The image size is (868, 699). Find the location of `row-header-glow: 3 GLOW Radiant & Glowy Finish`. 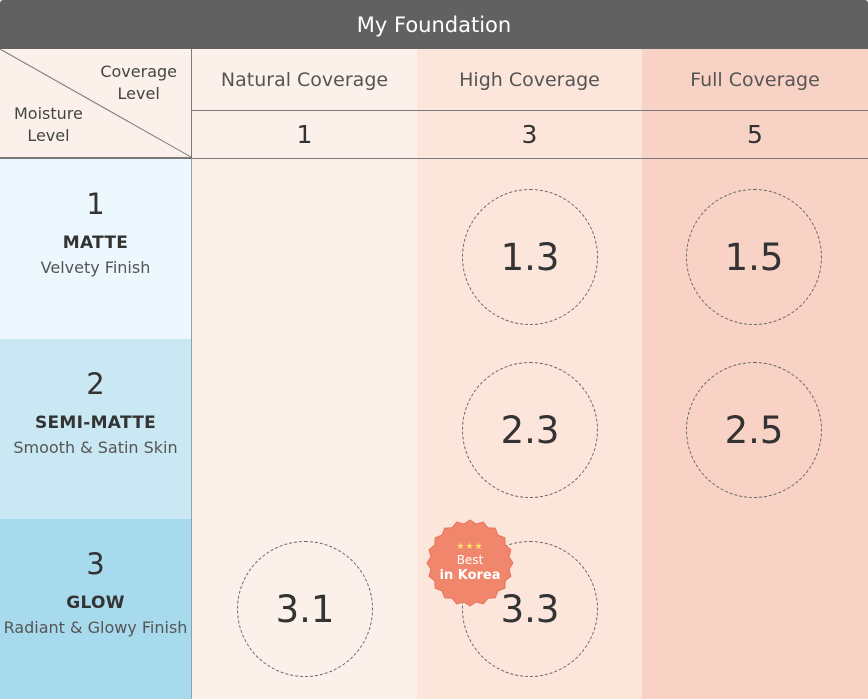

row-header-glow: 3 GLOW Radiant & Glowy Finish is located at coordinates (96, 609).